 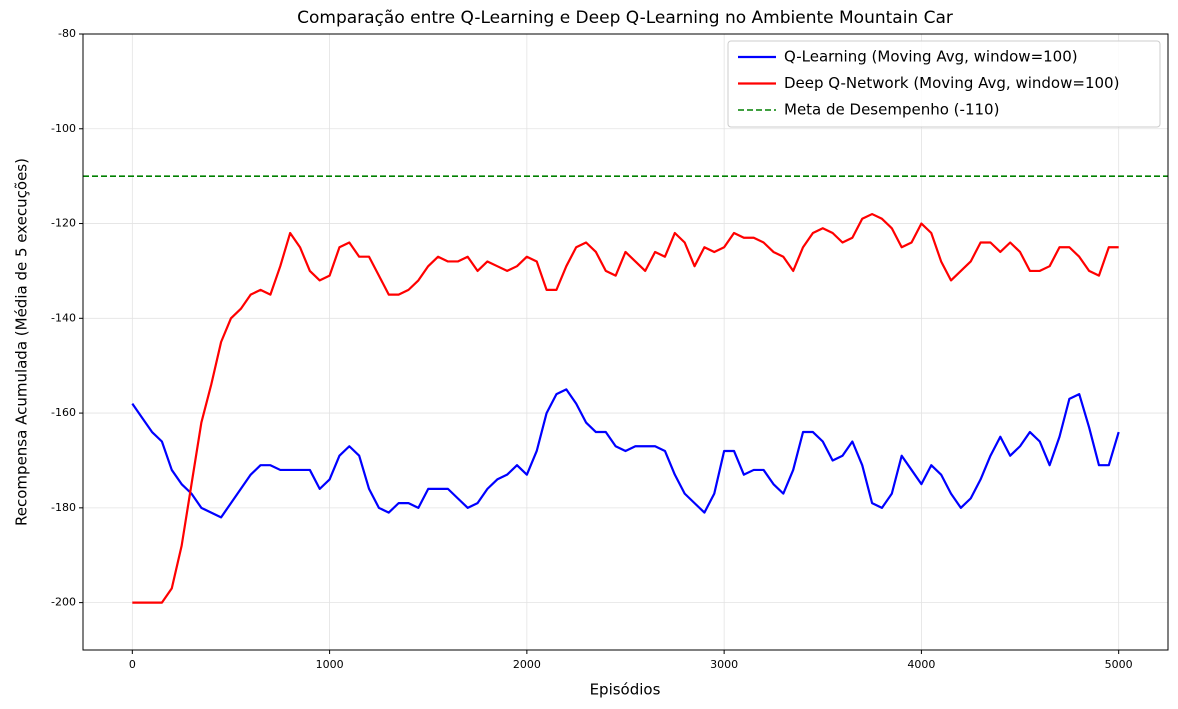 I want to click on y-tick-label: -180, so click(x=63, y=507).